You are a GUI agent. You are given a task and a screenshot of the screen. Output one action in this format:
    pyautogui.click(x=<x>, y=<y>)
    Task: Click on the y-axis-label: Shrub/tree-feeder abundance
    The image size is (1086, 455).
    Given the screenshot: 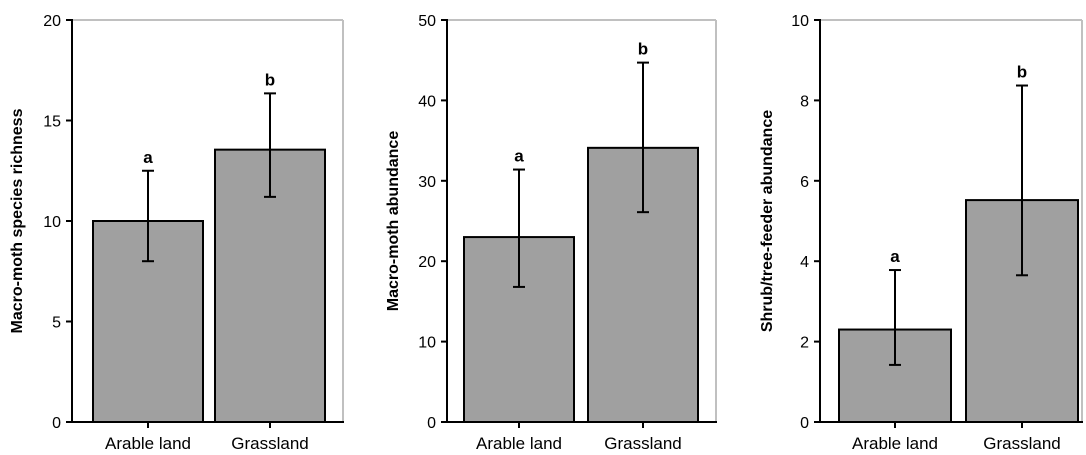 What is the action you would take?
    pyautogui.click(x=767, y=221)
    